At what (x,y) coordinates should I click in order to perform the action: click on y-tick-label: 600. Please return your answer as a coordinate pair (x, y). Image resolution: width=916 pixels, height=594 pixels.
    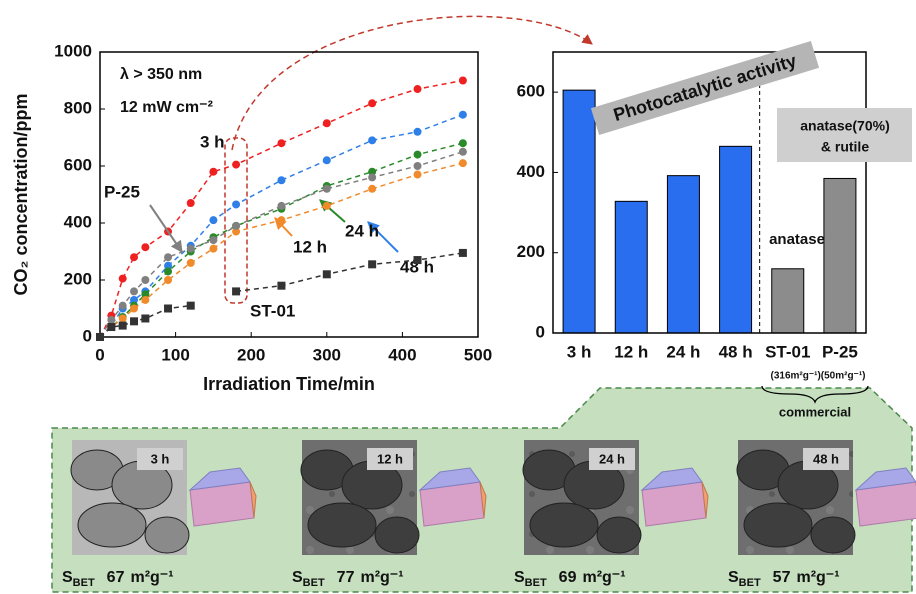
    Looking at the image, I should click on (531, 91).